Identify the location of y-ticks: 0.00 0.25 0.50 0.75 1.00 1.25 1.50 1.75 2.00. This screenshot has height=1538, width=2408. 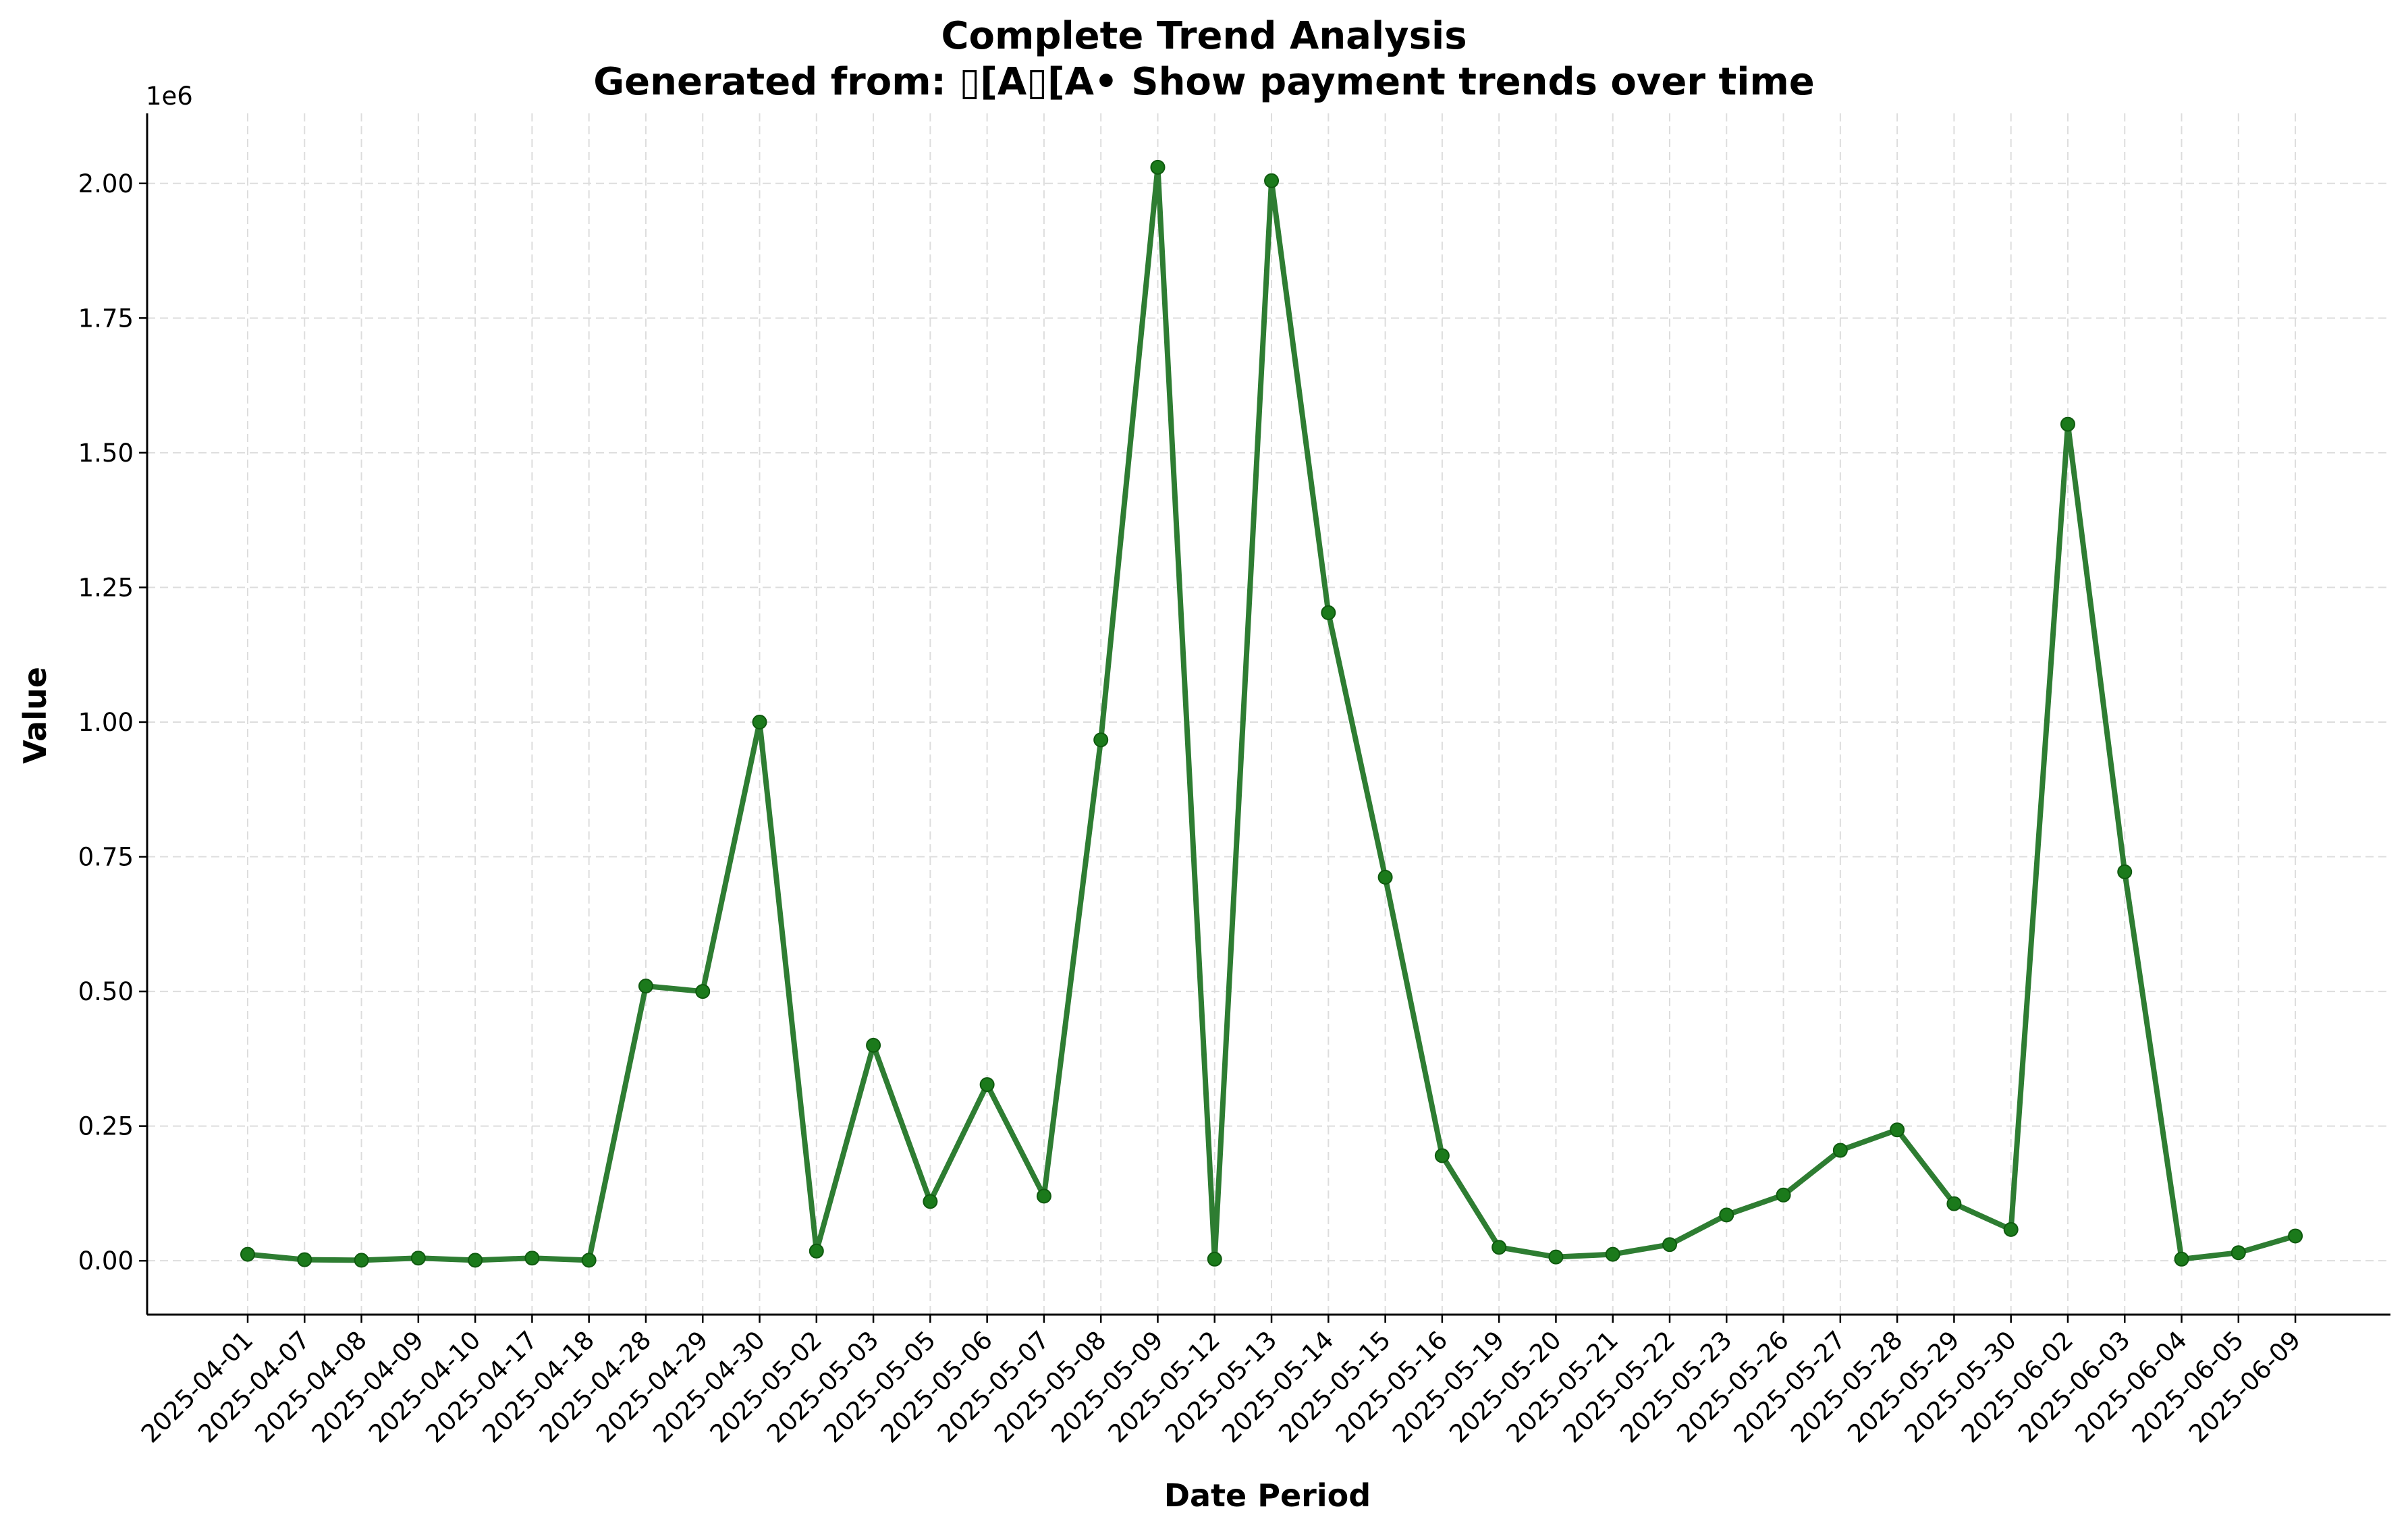
(112, 722).